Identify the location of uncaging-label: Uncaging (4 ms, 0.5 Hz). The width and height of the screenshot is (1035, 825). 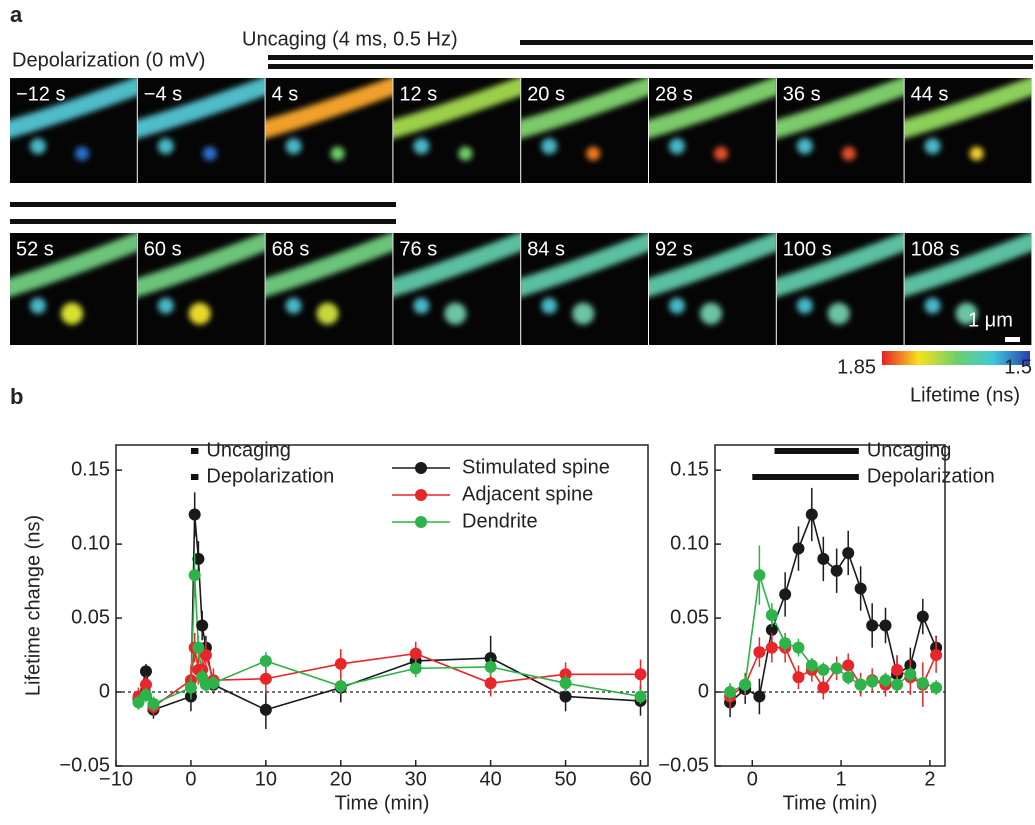
(350, 39).